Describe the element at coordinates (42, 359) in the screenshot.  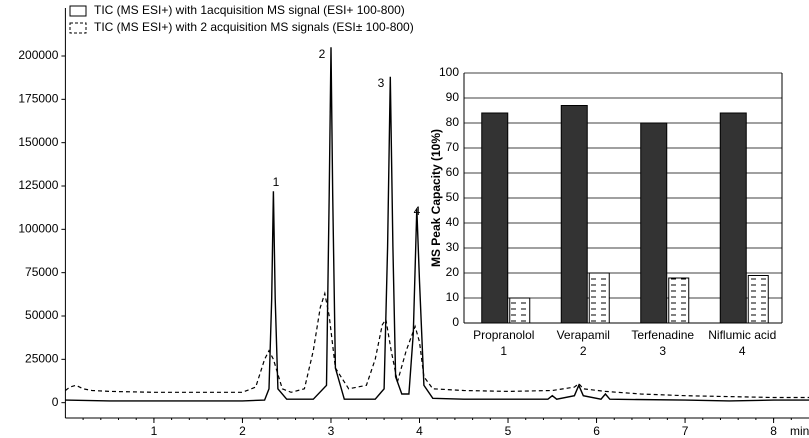
I see `y-tick-label: 25000` at that location.